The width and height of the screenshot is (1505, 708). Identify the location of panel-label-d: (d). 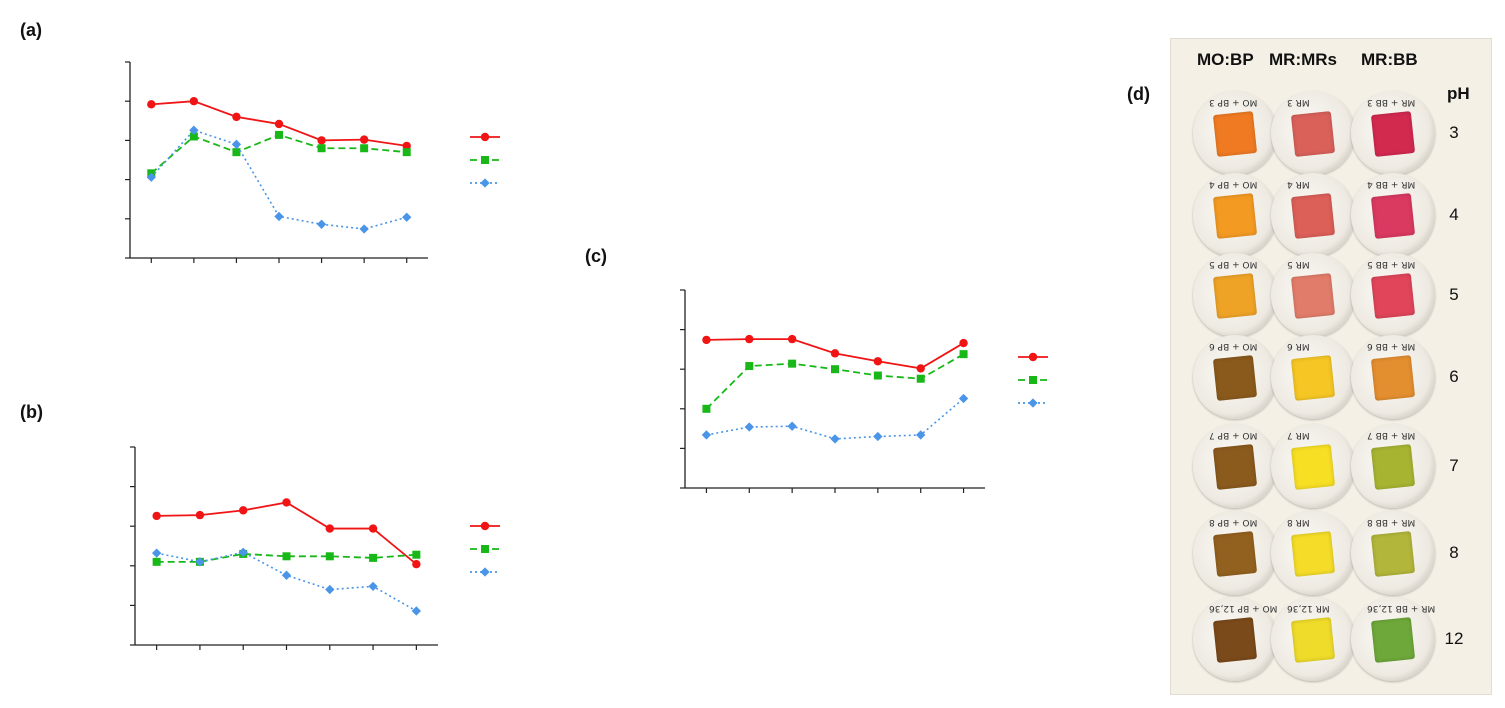
(1138, 94).